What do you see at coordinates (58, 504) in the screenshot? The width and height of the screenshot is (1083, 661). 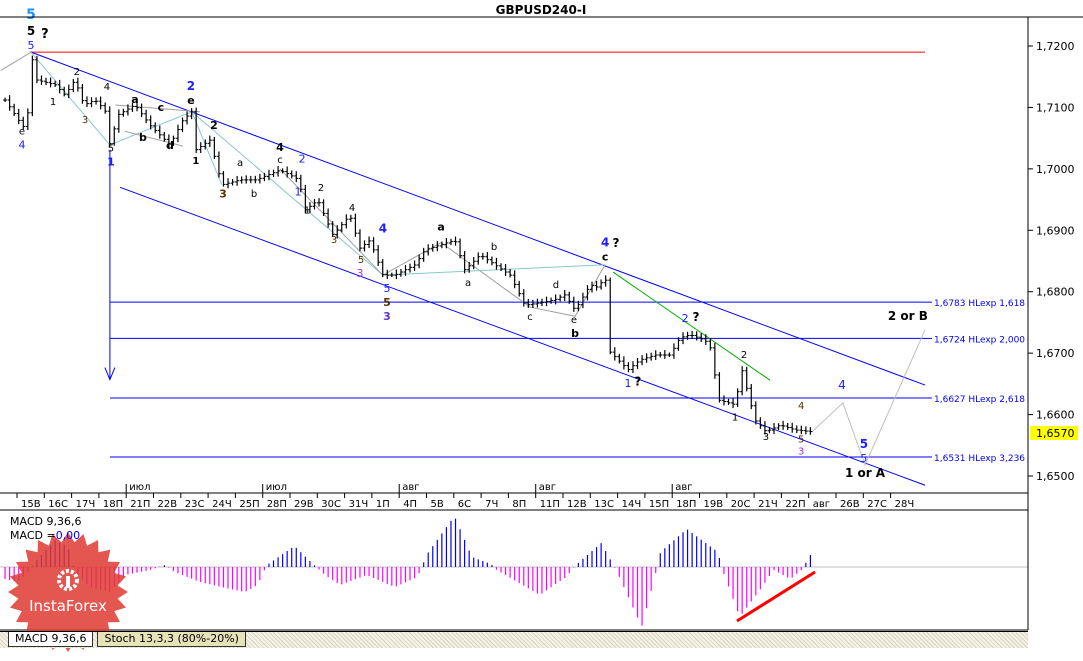 I see `x-tick-label: 16С` at bounding box center [58, 504].